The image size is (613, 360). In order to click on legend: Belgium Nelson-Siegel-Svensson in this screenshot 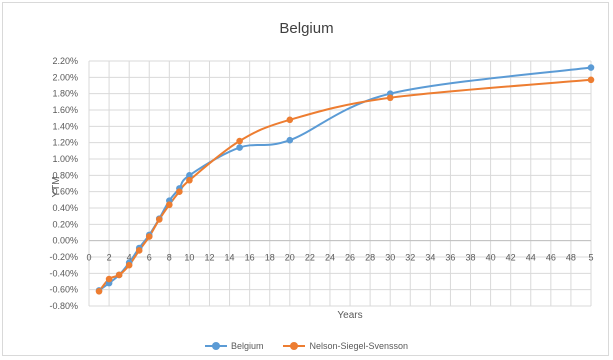, I will do `click(306, 346)`.